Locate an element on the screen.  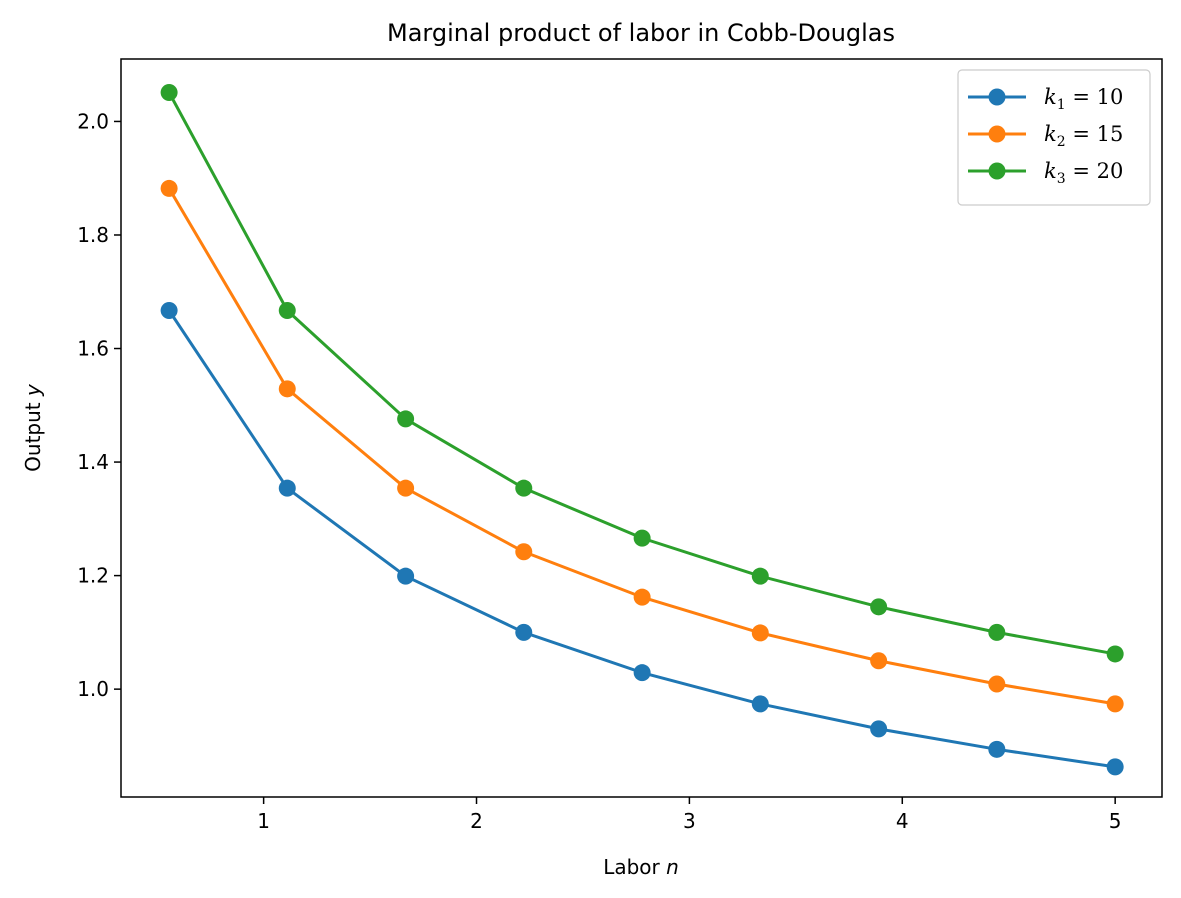
y-tick-label: 1.8 is located at coordinates (93, 235).